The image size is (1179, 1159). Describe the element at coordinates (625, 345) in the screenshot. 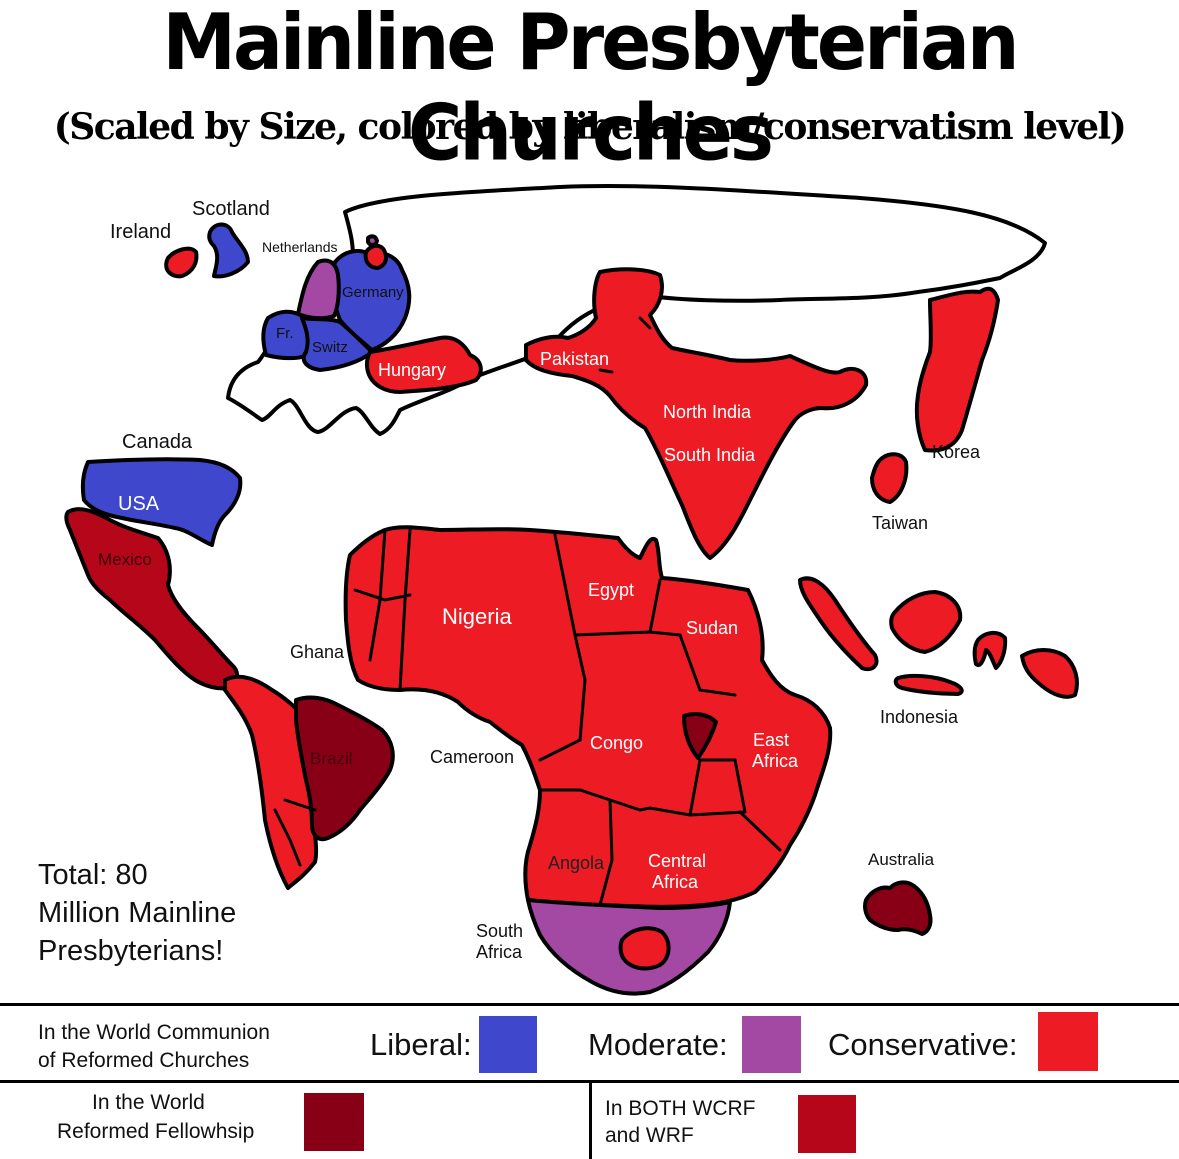

I see `border-lines-asia` at that location.